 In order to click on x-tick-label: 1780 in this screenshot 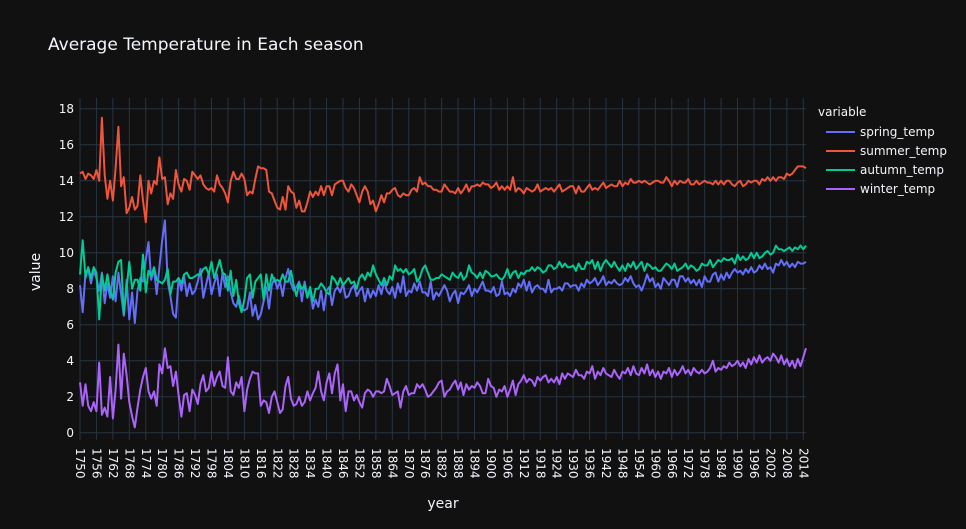, I will do `click(162, 463)`.